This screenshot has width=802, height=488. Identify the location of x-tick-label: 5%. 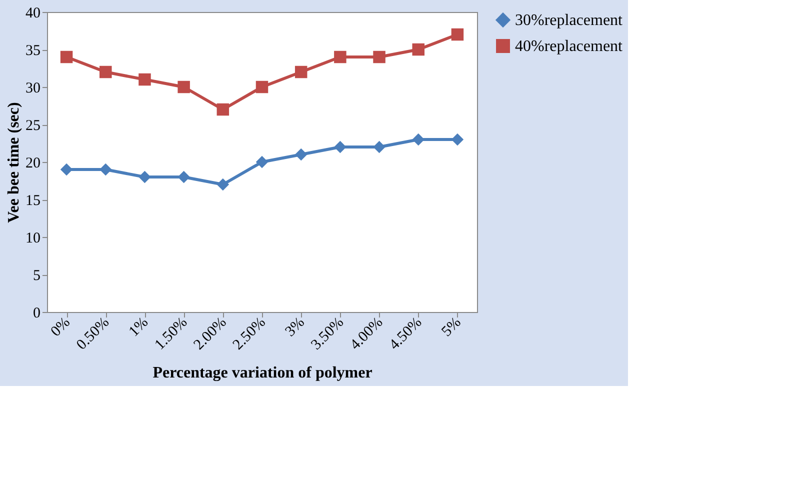
(451, 327).